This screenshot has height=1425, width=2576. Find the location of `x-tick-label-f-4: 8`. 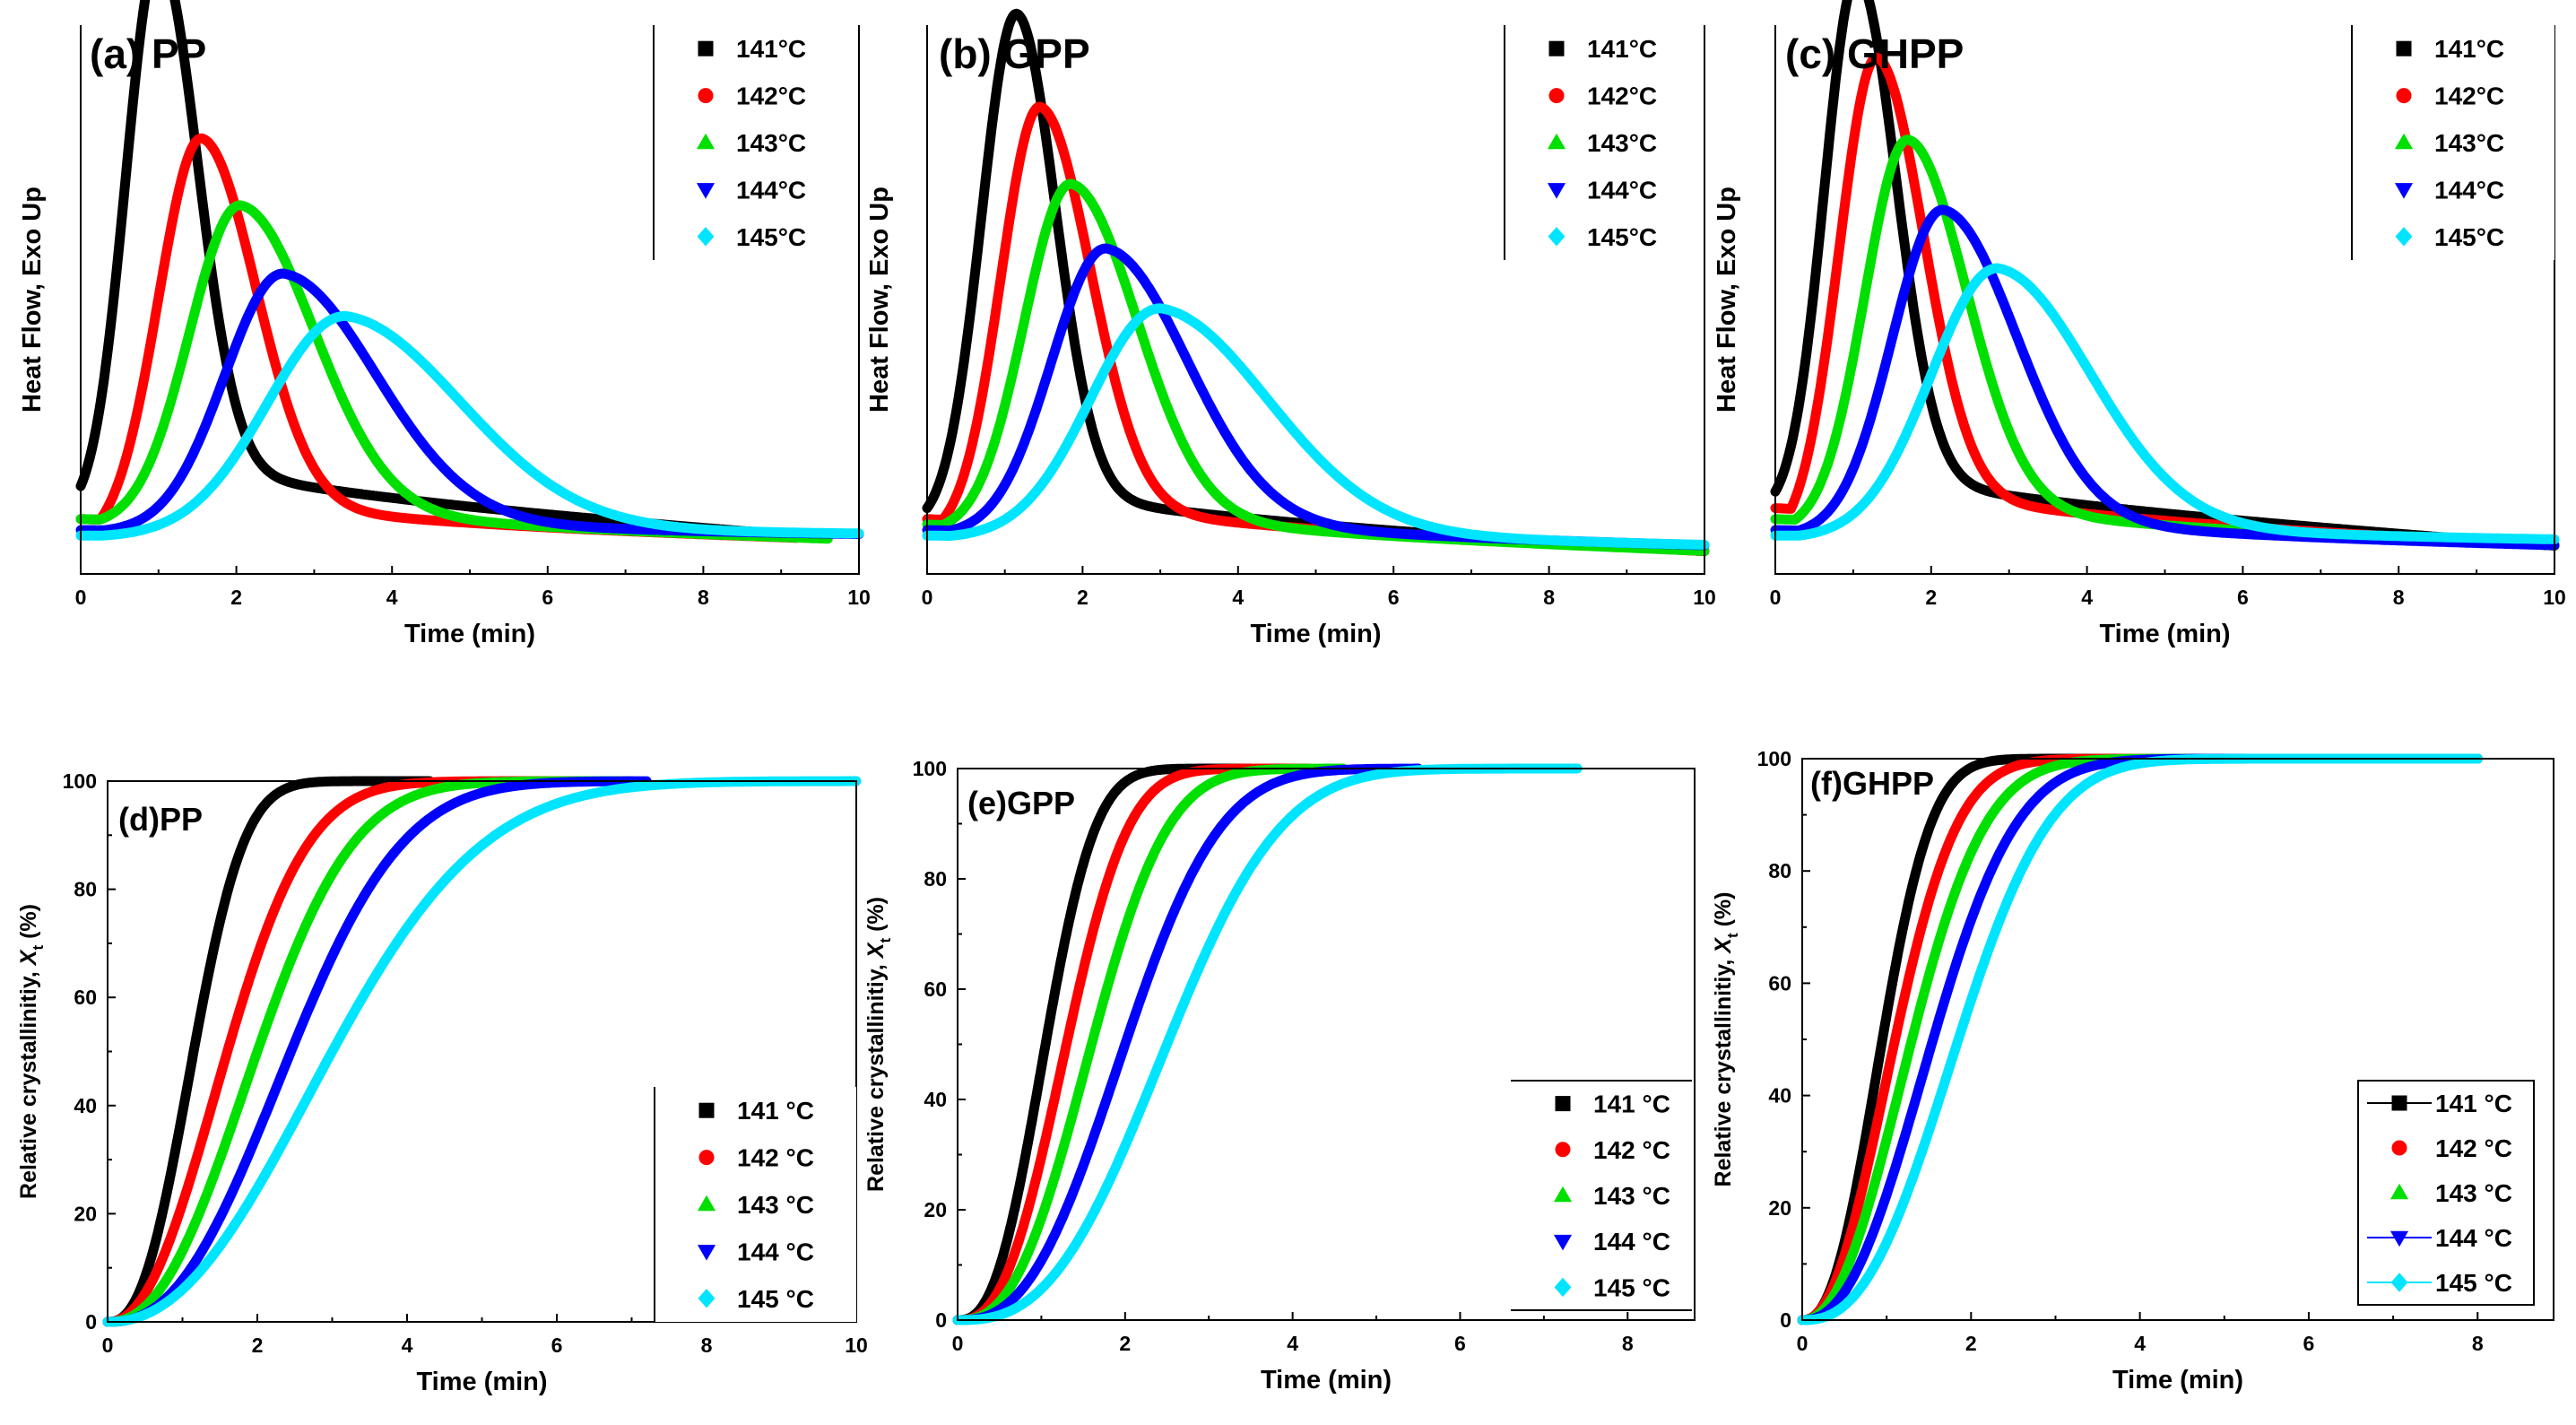

x-tick-label-f-4: 8 is located at coordinates (2478, 1343).